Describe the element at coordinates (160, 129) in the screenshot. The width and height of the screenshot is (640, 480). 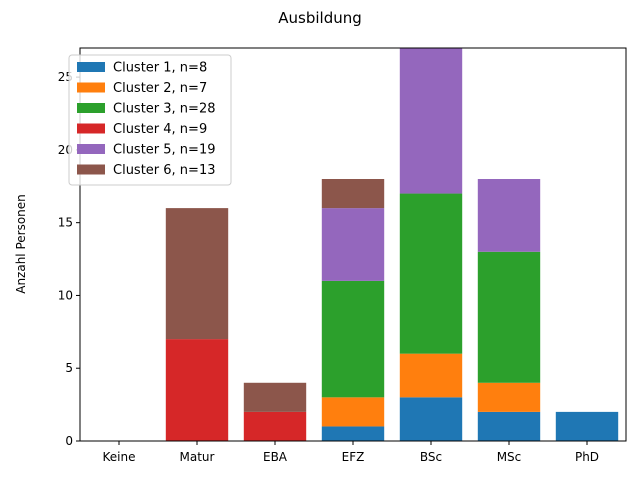
I see `legend-label-series-4: Cluster 4, n=9` at that location.